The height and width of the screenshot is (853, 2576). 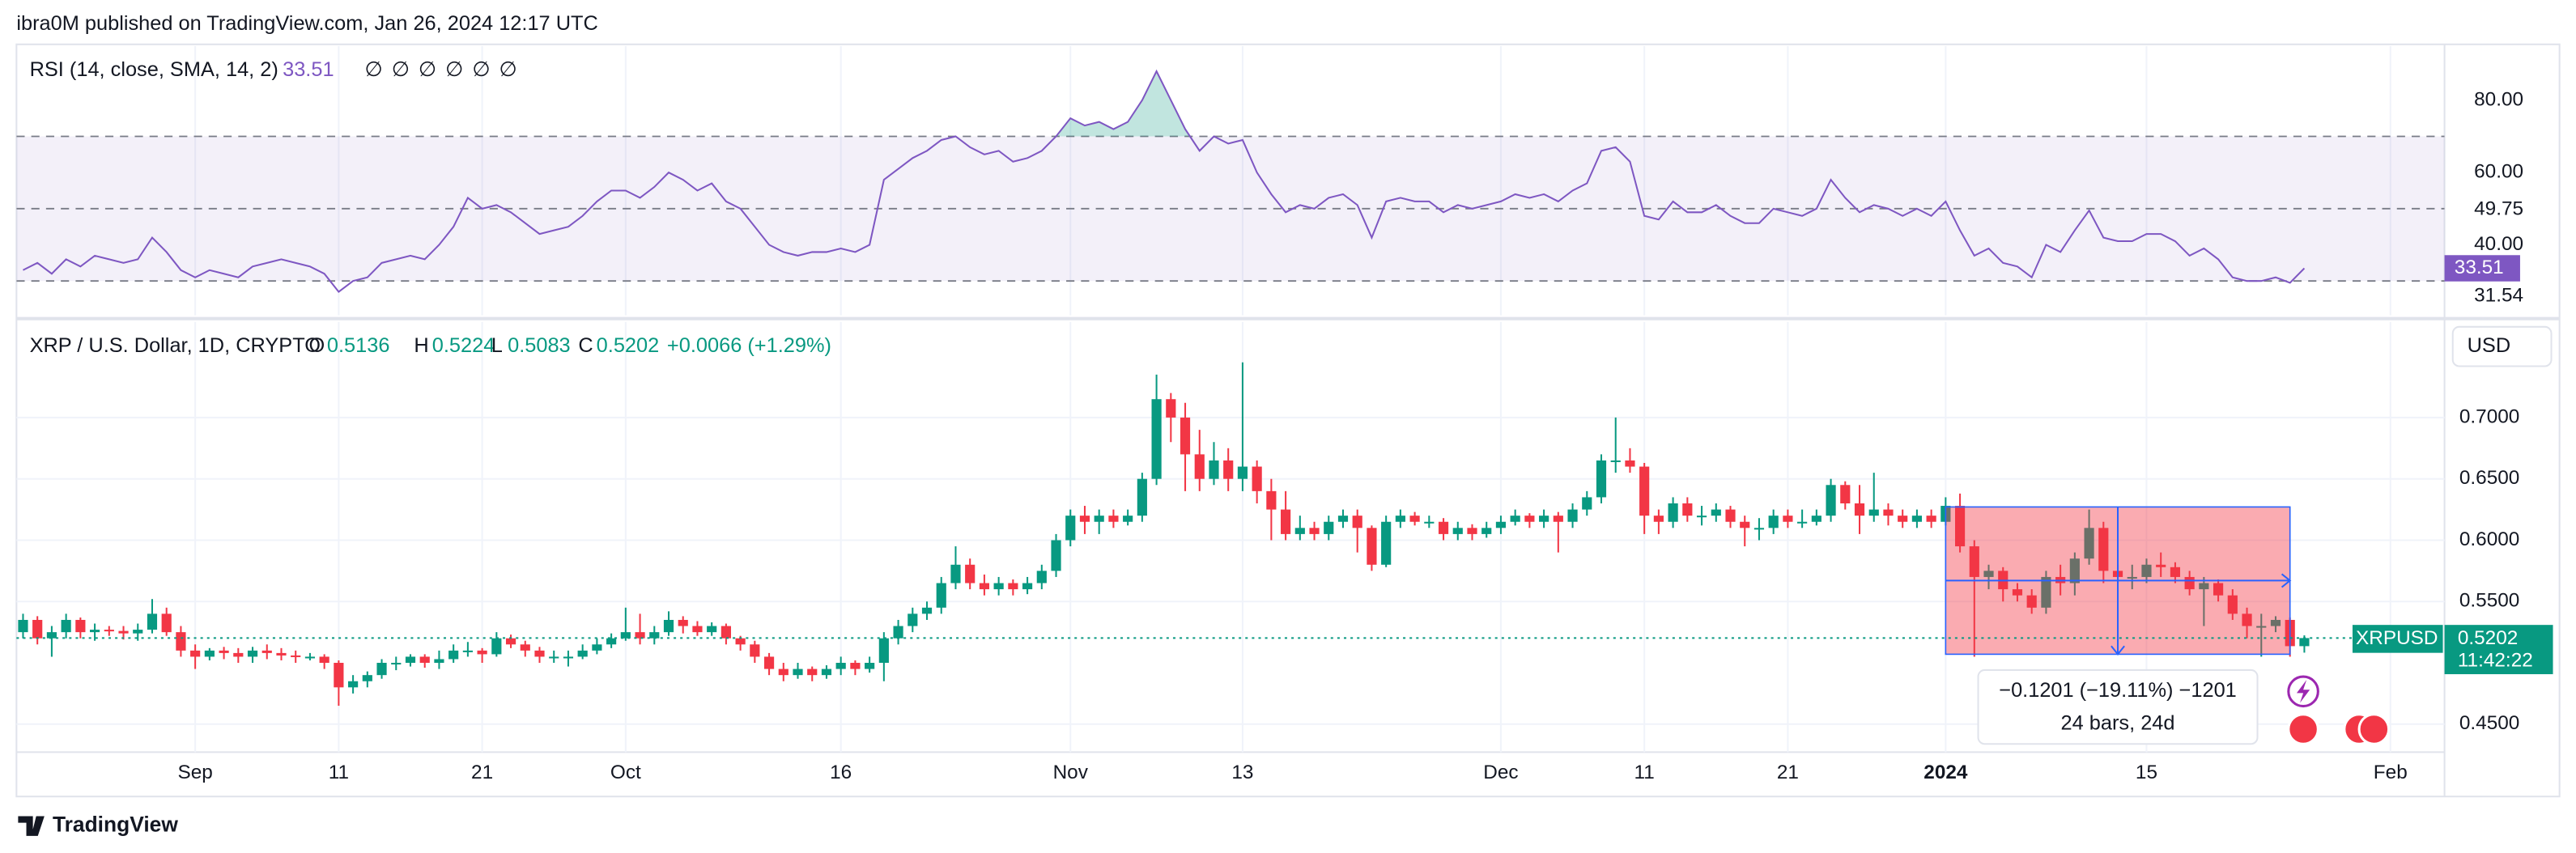 I want to click on rsi-value-label: 33.51, so click(x=2479, y=267).